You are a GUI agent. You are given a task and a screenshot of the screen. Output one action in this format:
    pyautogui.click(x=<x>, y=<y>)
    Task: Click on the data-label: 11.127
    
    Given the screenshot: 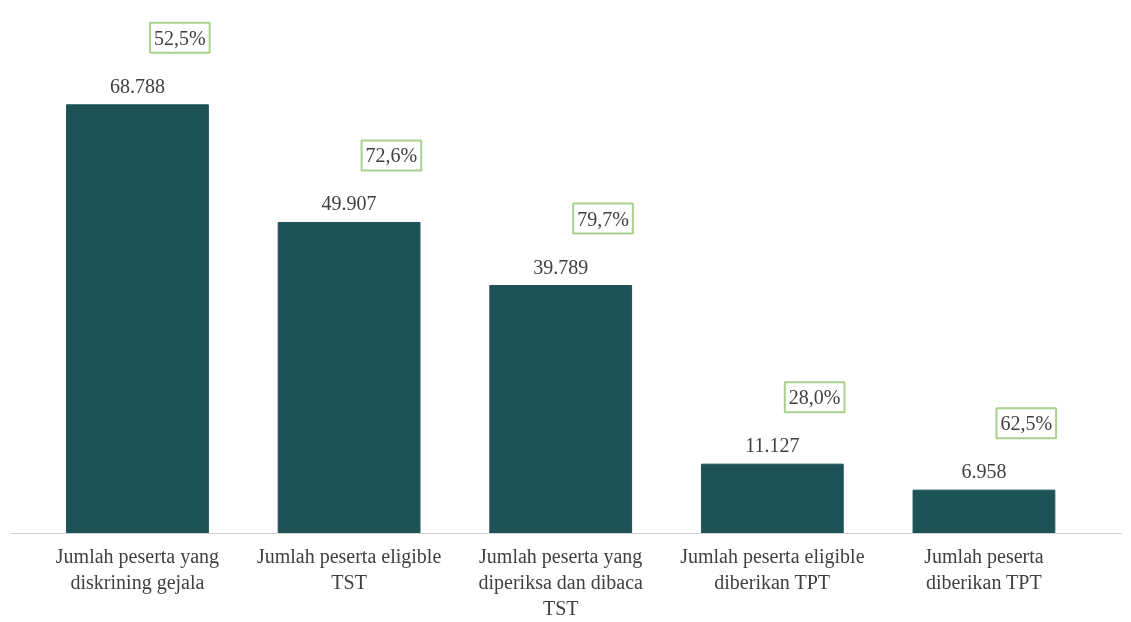 What is the action you would take?
    pyautogui.click(x=772, y=445)
    